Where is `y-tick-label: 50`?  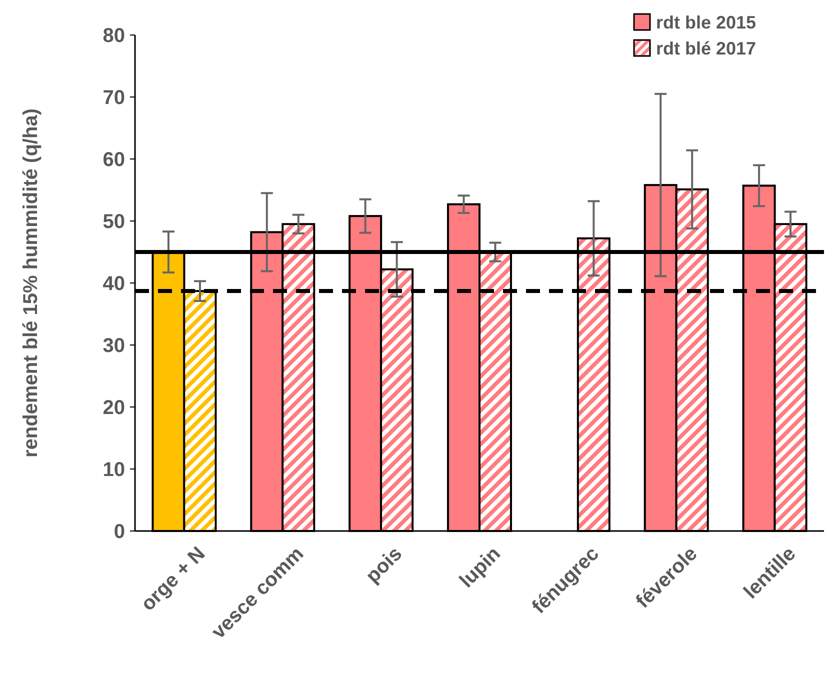
y-tick-label: 50 is located at coordinates (113, 222).